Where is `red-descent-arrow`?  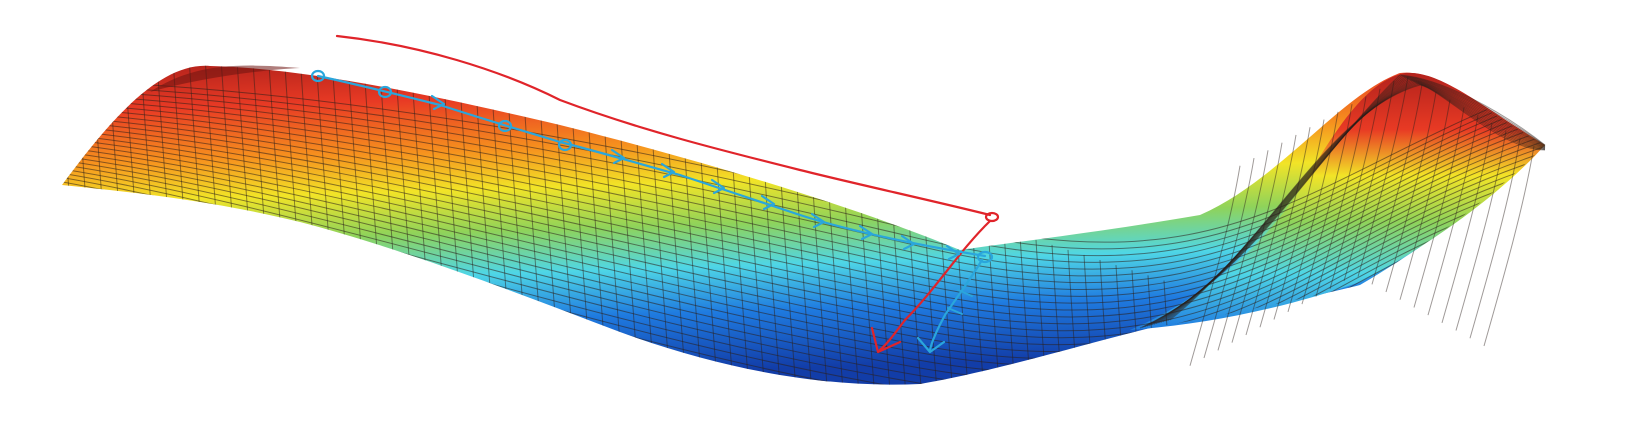 red-descent-arrow is located at coordinates (935, 285).